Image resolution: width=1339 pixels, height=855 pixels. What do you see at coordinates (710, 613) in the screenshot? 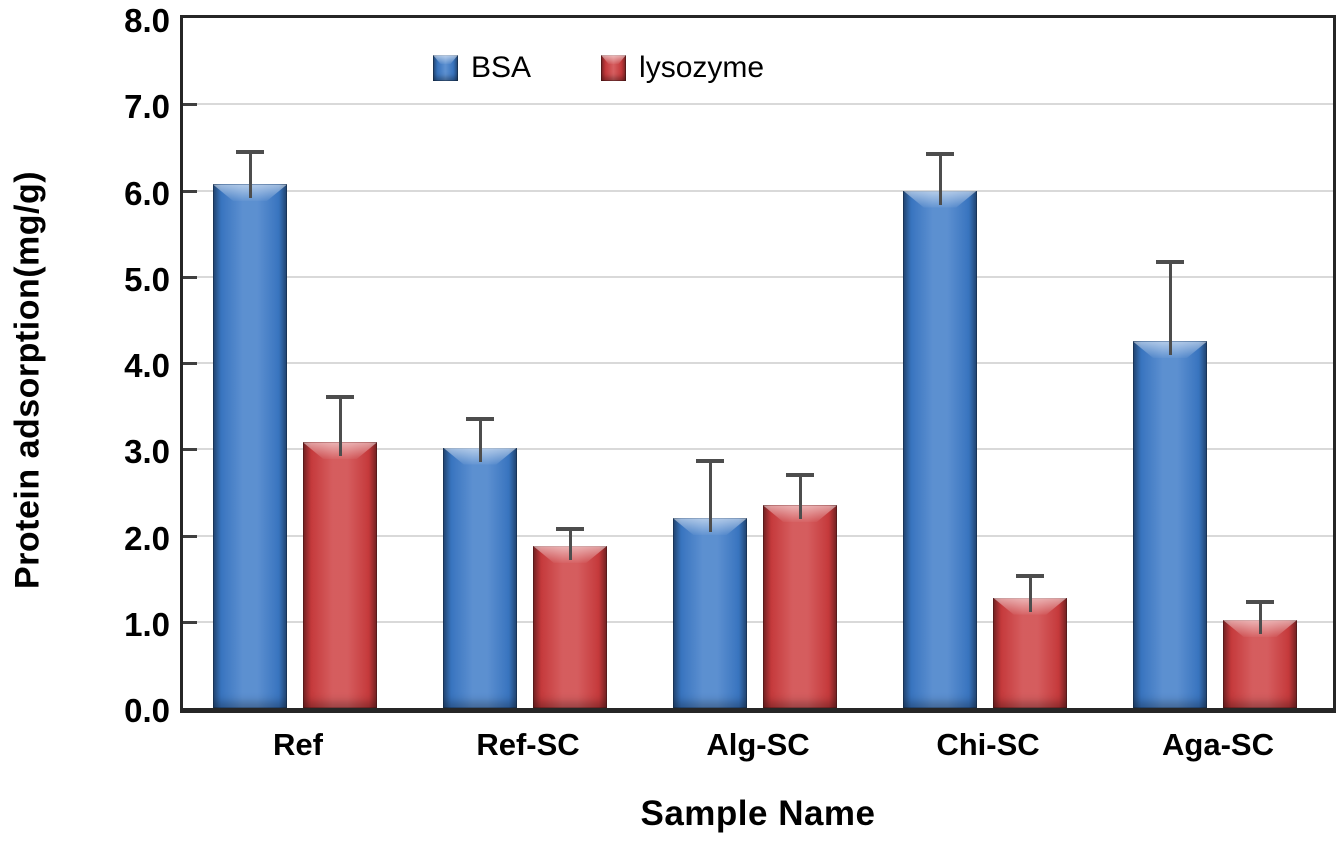
I see `bar-bsa-alg-sc` at bounding box center [710, 613].